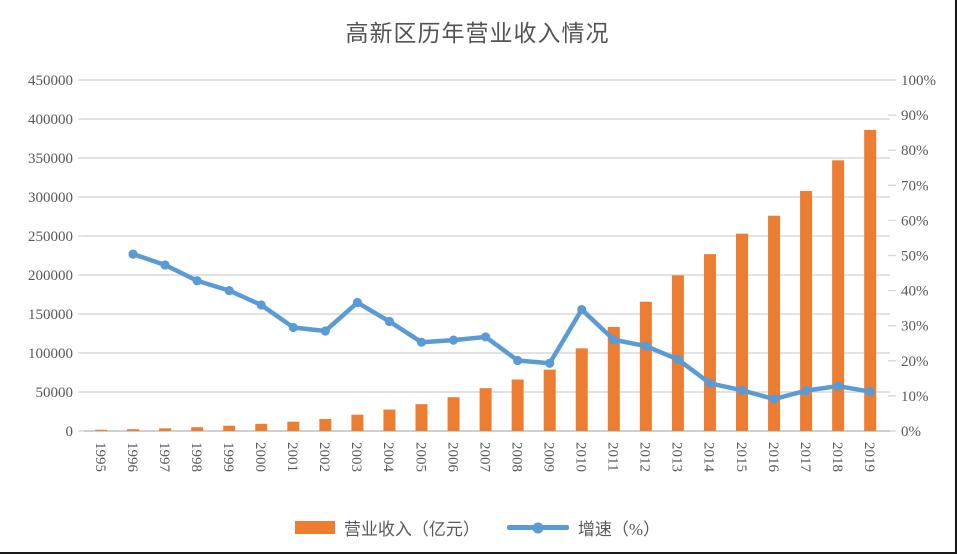 The image size is (957, 554). I want to click on legend-line-marker-icon, so click(538, 527).